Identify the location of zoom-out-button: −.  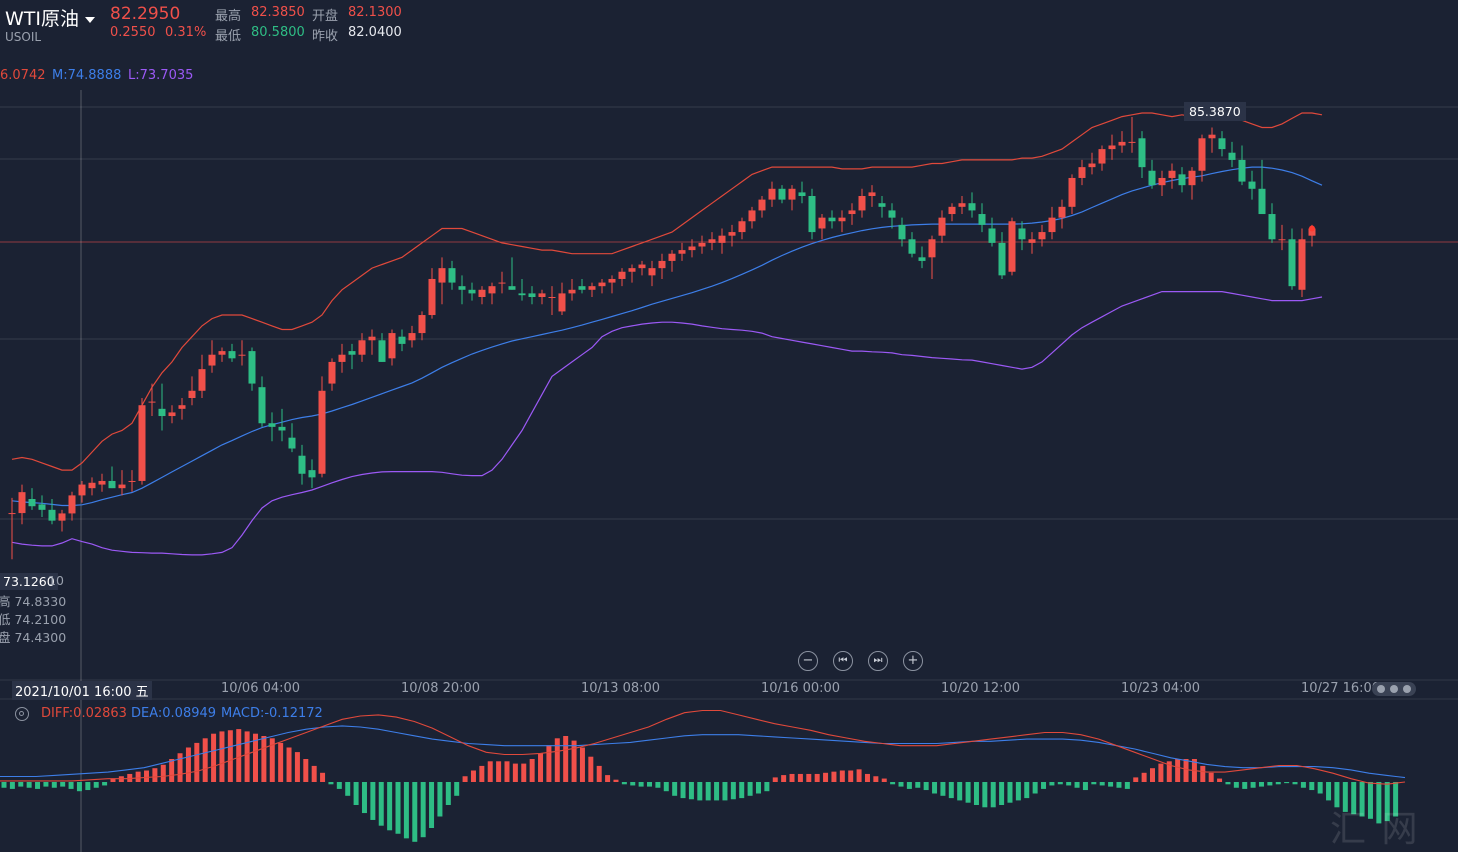
(808, 661).